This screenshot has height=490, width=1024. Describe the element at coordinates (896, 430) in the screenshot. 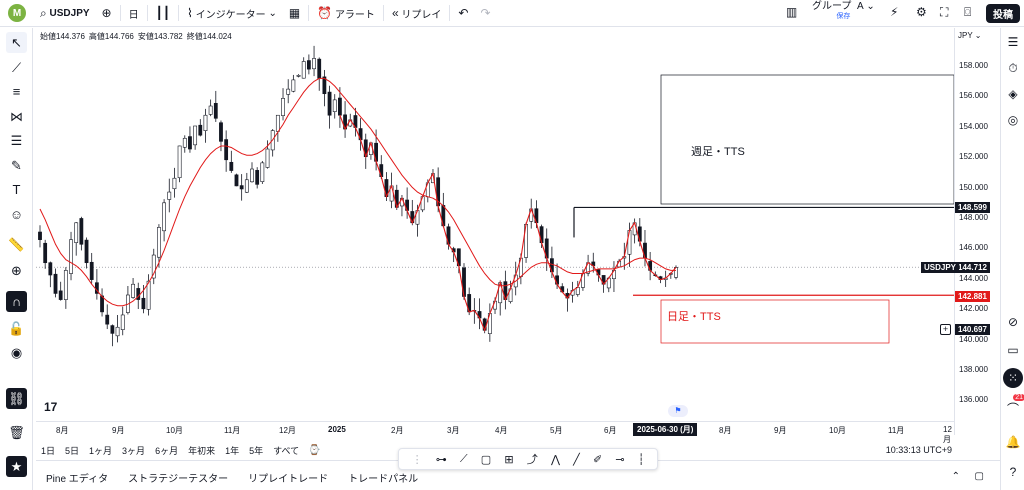

I see `time-tick: 11月` at that location.